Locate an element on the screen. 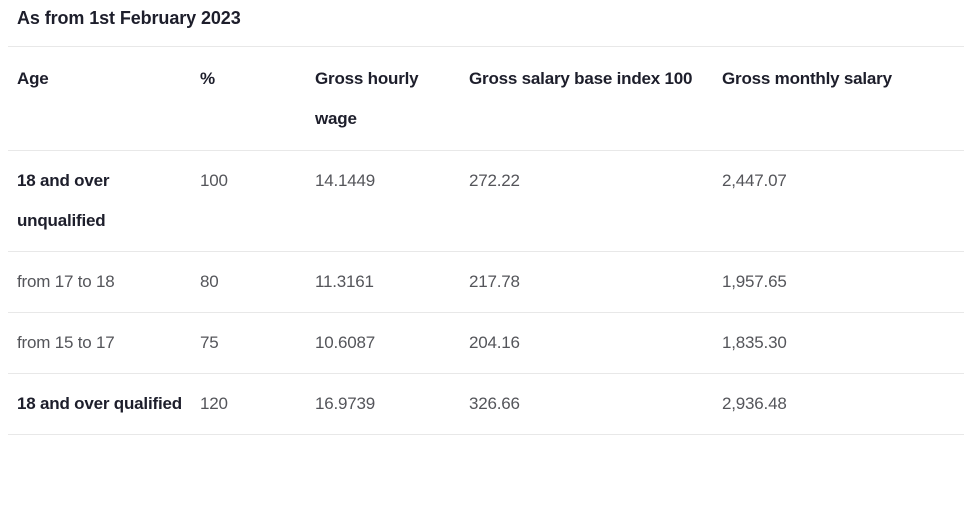 This screenshot has width=979, height=518. column-header-age: Age is located at coordinates (99, 99).